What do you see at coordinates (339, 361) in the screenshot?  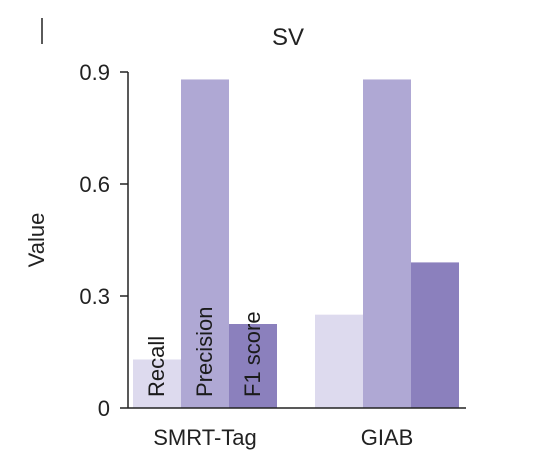 I see `bar-recall-giab` at bounding box center [339, 361].